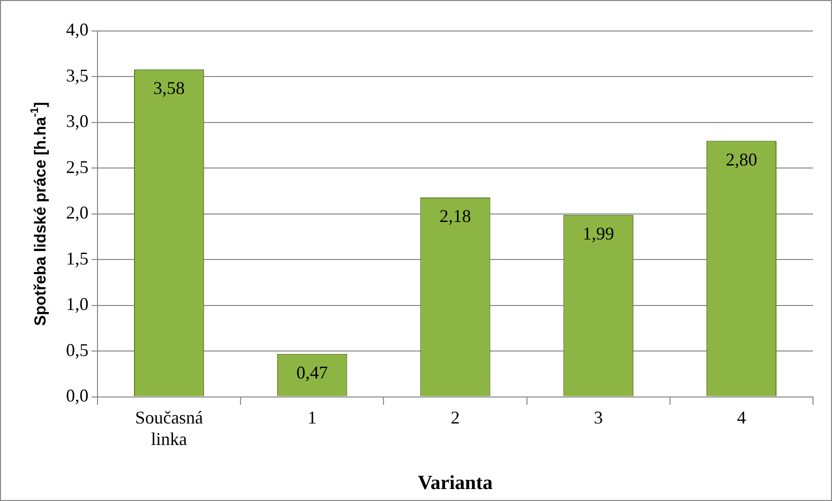 Image resolution: width=832 pixels, height=501 pixels. I want to click on x-tick-label: 2, so click(455, 417).